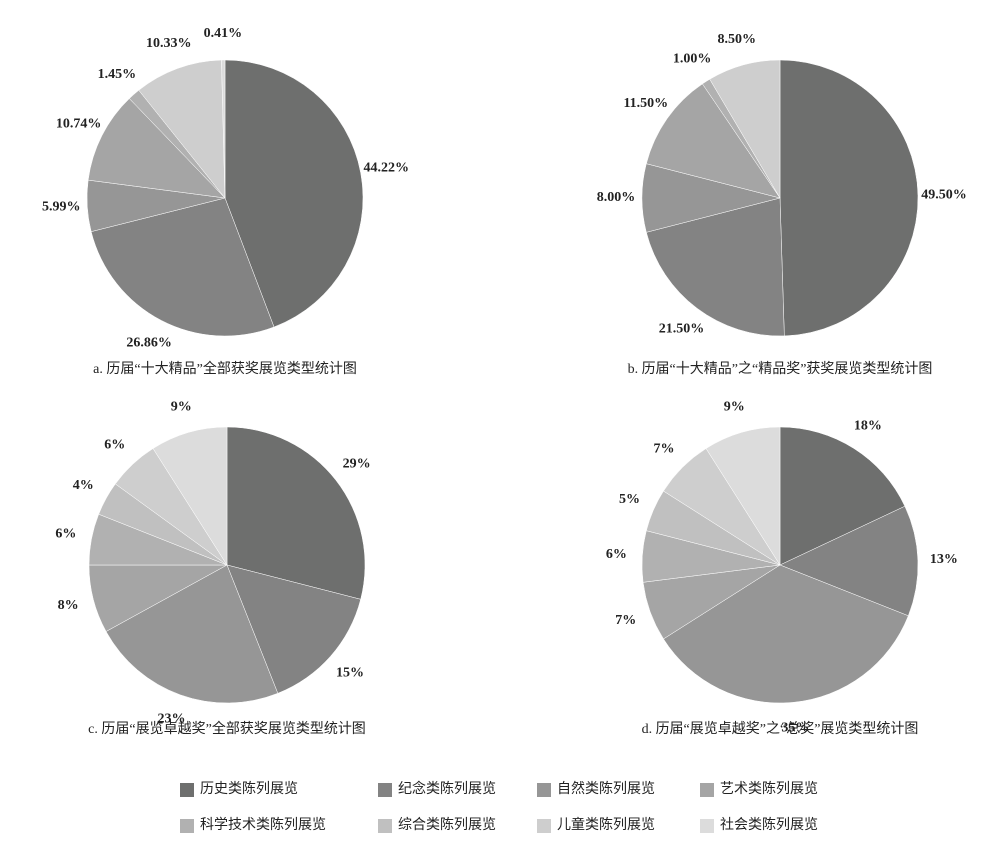 This screenshot has height=857, width=1000. Describe the element at coordinates (629, 499) in the screenshot. I see `value-label: 5%` at that location.